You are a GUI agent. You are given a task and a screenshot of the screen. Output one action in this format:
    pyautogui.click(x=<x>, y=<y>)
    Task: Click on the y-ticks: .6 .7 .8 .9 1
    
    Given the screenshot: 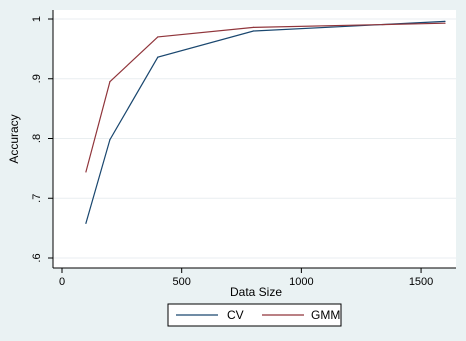 What is the action you would take?
    pyautogui.click(x=42, y=139)
    